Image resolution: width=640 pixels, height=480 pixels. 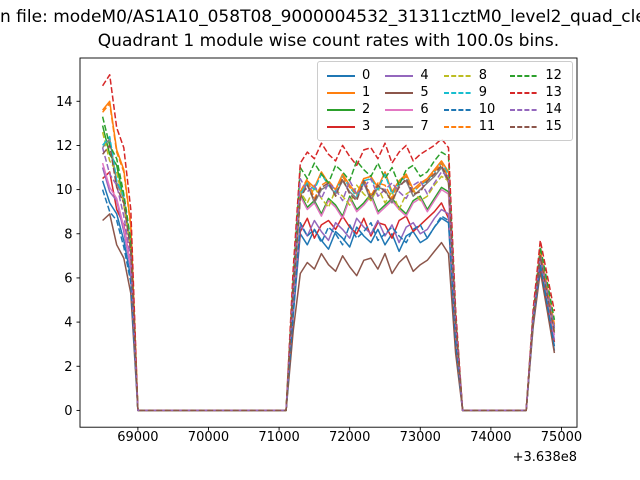 I want to click on legend-item-12: 12, so click(x=536, y=75).